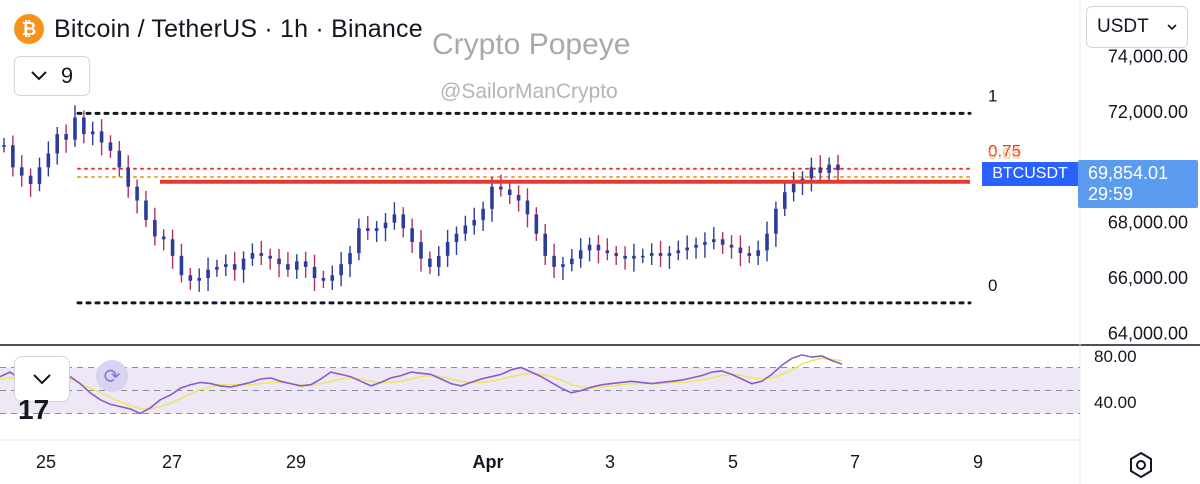 The width and height of the screenshot is (1200, 484). What do you see at coordinates (421, 384) in the screenshot?
I see `rsi-line` at bounding box center [421, 384].